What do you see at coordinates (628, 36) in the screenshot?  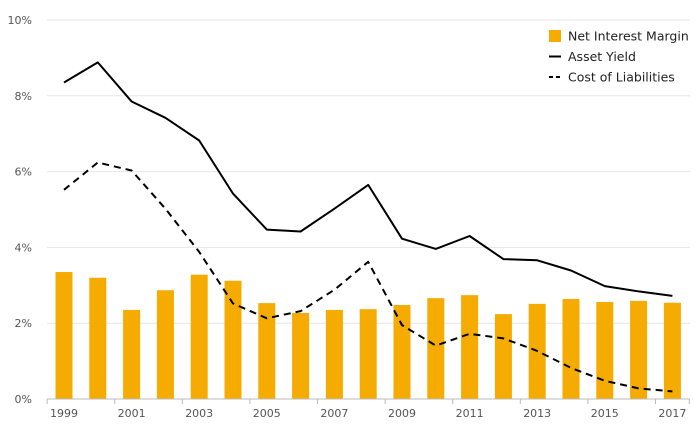 I see `legend-label-net-interest-margin: Net Interest Margin` at bounding box center [628, 36].